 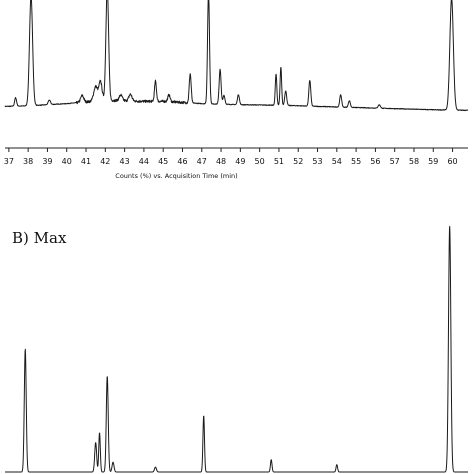 I want to click on panel-a-x-tick-label: 51, so click(x=279, y=161).